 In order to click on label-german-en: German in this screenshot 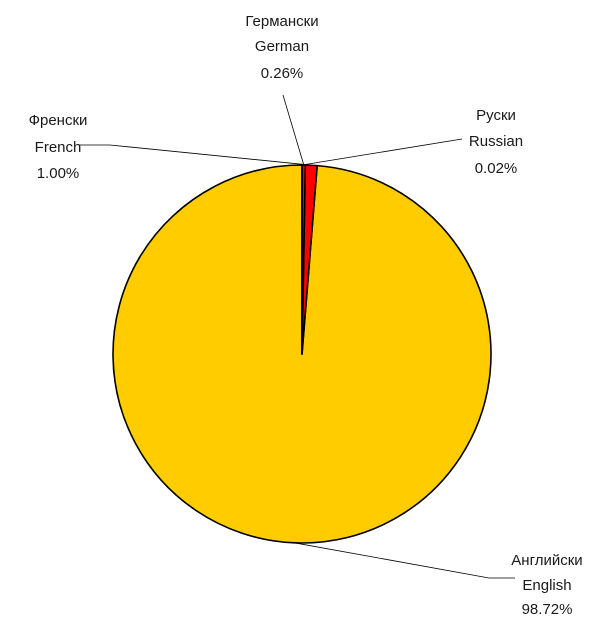, I will do `click(282, 46)`.